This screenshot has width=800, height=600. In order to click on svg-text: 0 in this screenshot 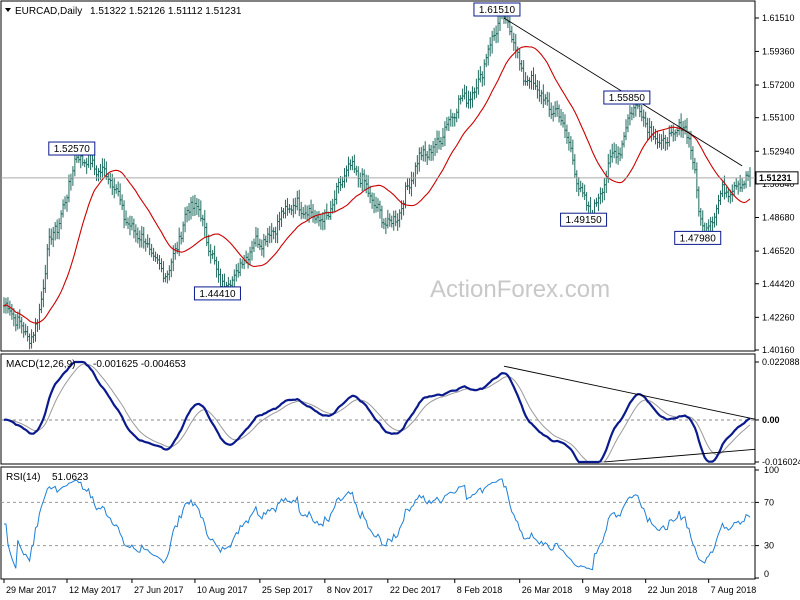, I will do `click(766, 574)`.